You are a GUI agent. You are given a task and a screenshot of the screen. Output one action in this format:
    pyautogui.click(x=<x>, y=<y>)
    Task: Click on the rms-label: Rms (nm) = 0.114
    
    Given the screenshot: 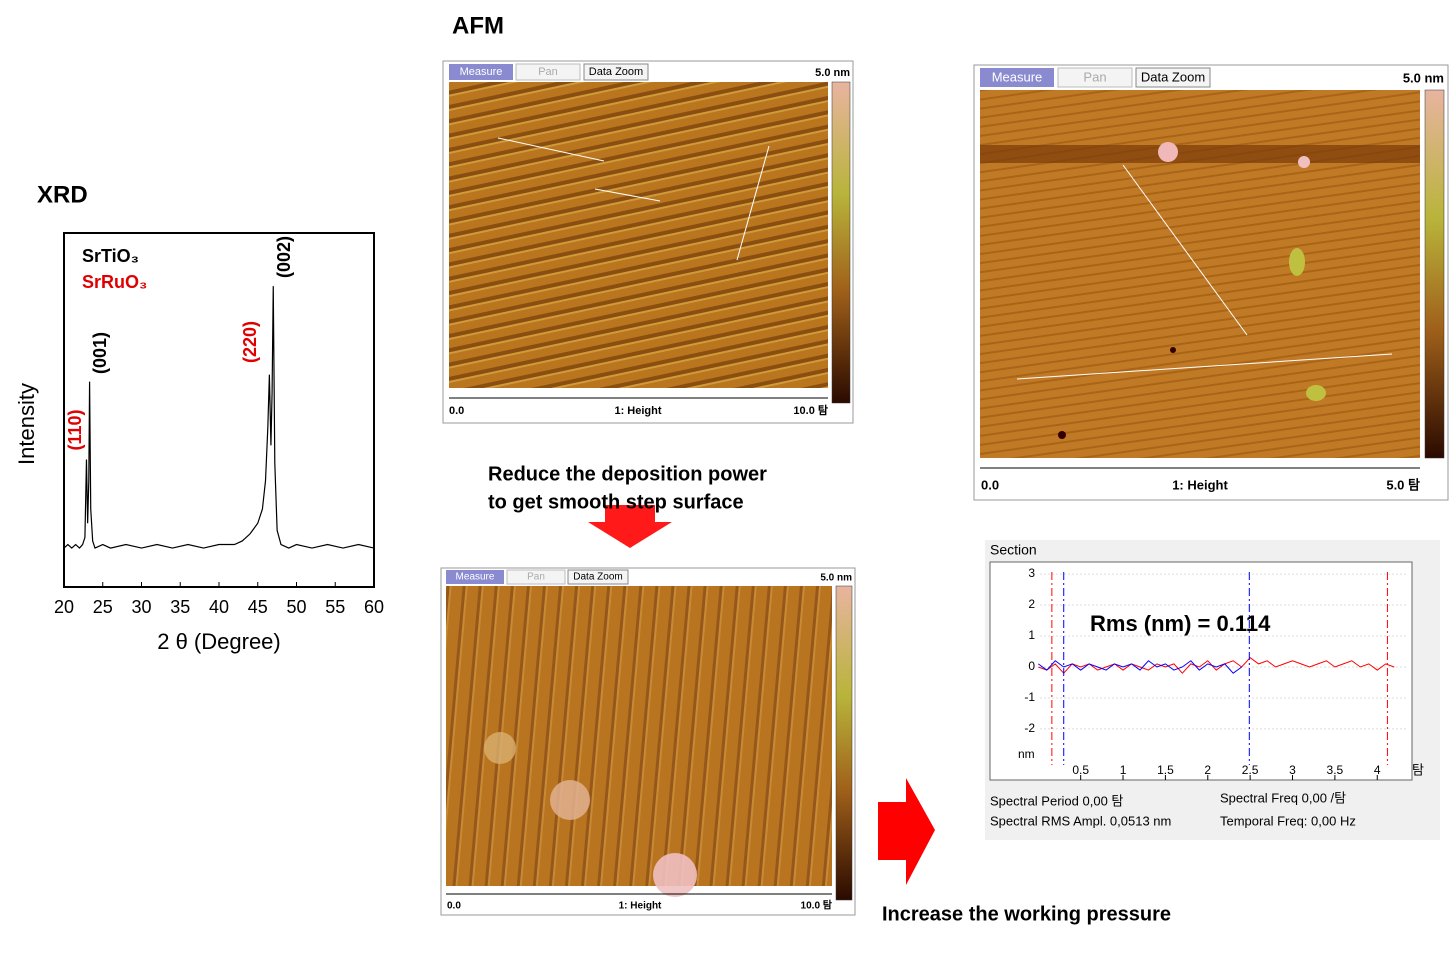 What is the action you would take?
    pyautogui.click(x=1180, y=623)
    